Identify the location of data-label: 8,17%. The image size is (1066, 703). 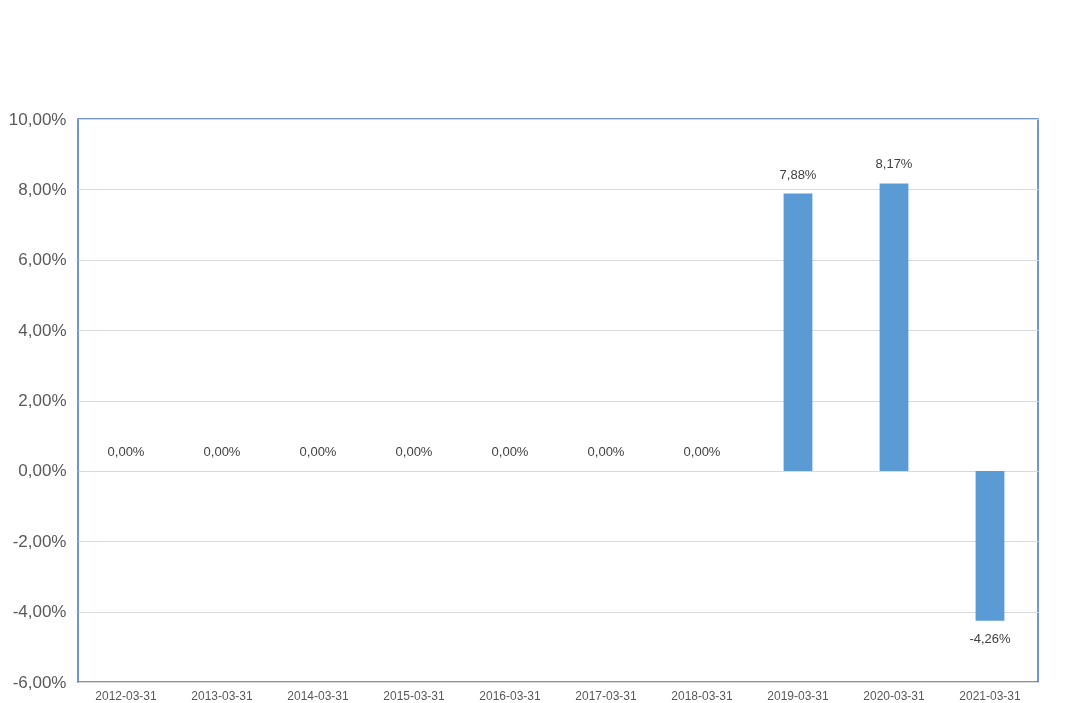
(894, 164).